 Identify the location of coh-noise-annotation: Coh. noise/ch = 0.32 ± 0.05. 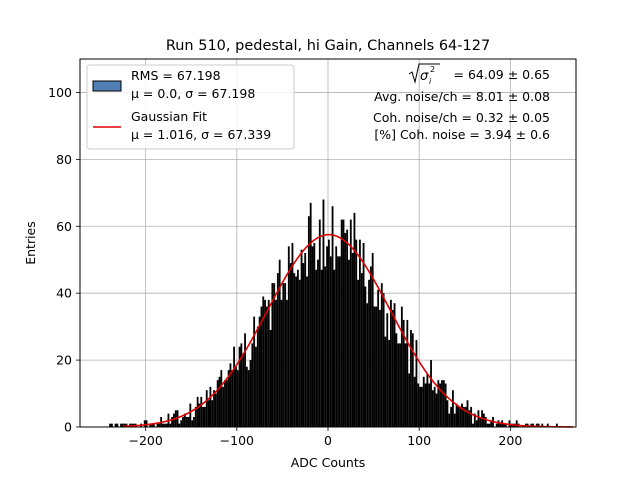
(461, 117).